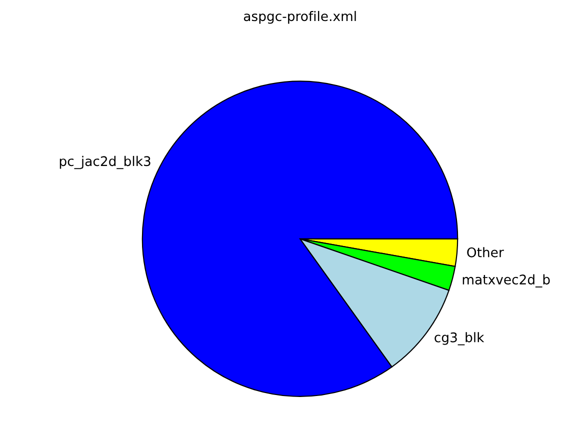 Image resolution: width=585 pixels, height=438 pixels. Describe the element at coordinates (485, 252) in the screenshot. I see `slice-label: Other` at that location.